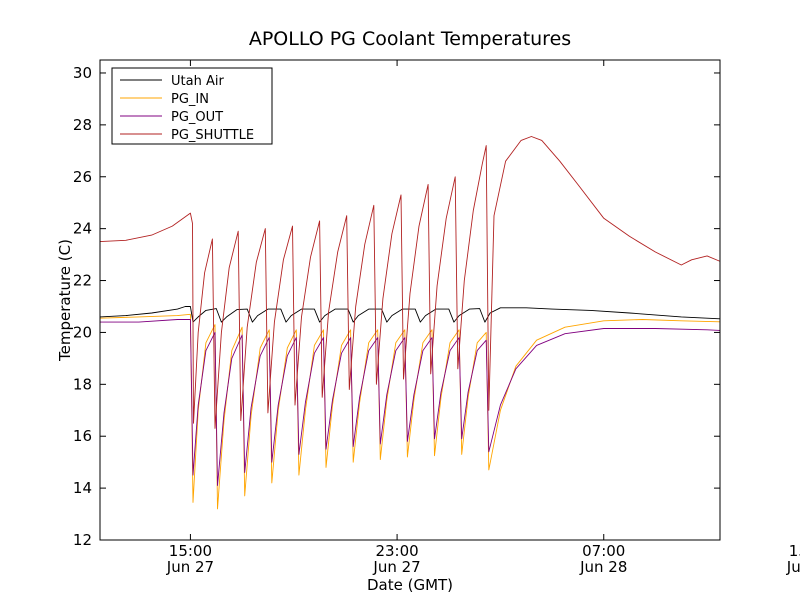 The image size is (800, 600). I want to click on y-tick-label: 24, so click(82, 229).